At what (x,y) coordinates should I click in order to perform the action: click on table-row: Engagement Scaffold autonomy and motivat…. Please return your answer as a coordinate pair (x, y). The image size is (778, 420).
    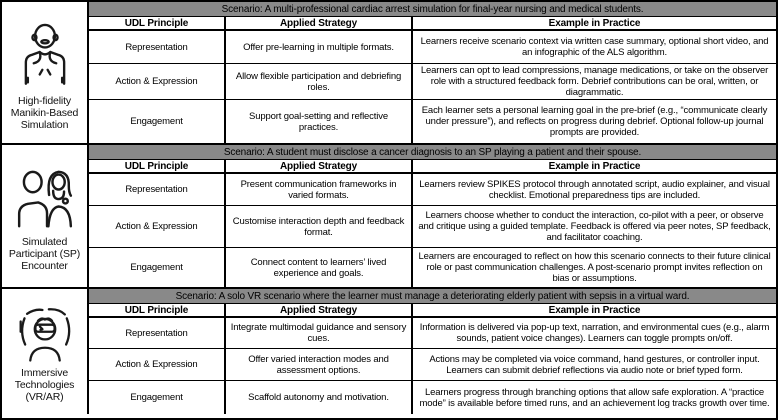
    Looking at the image, I should click on (432, 397).